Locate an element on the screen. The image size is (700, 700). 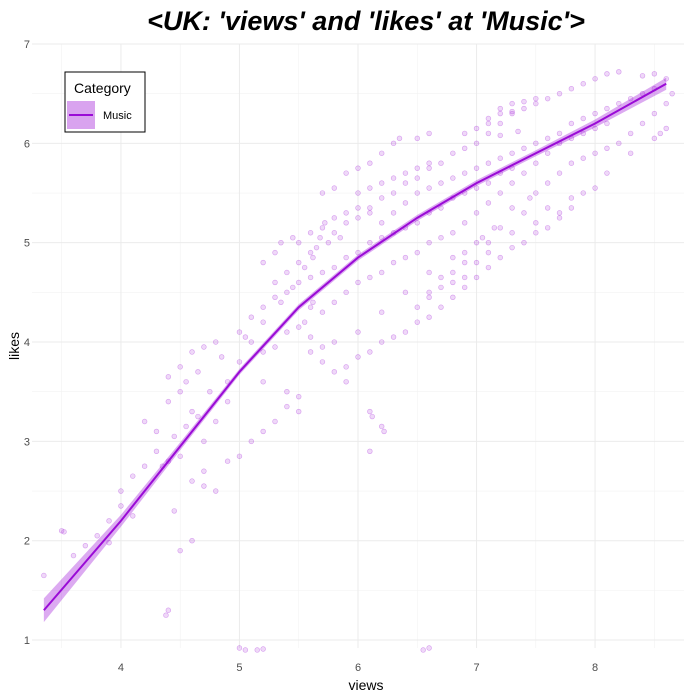
legend-item-music: Music is located at coordinates (117, 116).